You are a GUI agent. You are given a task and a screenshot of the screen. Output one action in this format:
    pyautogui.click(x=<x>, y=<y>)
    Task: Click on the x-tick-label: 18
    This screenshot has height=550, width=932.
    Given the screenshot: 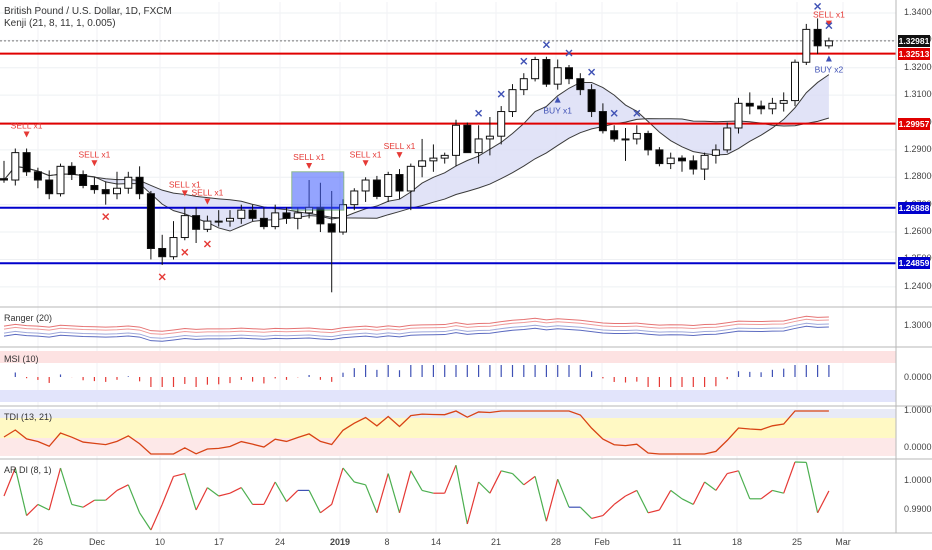 What is the action you would take?
    pyautogui.click(x=737, y=542)
    